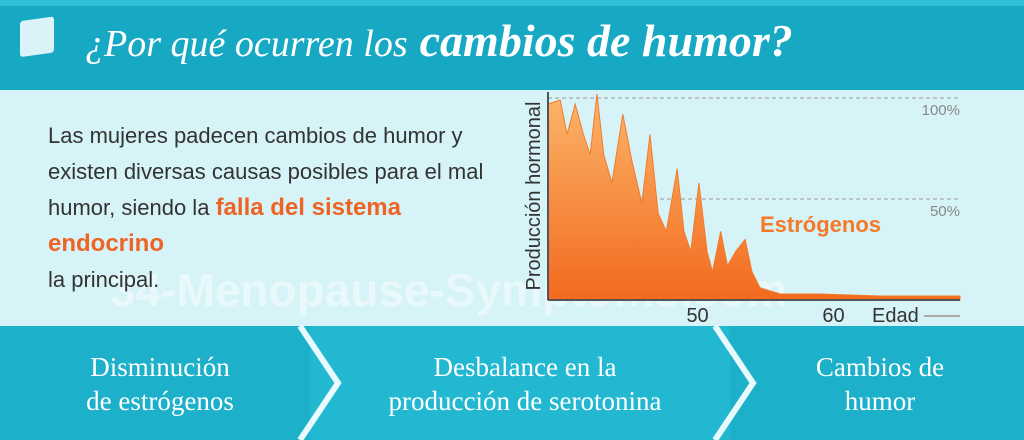  What do you see at coordinates (880, 401) in the screenshot?
I see `step-line: humor` at bounding box center [880, 401].